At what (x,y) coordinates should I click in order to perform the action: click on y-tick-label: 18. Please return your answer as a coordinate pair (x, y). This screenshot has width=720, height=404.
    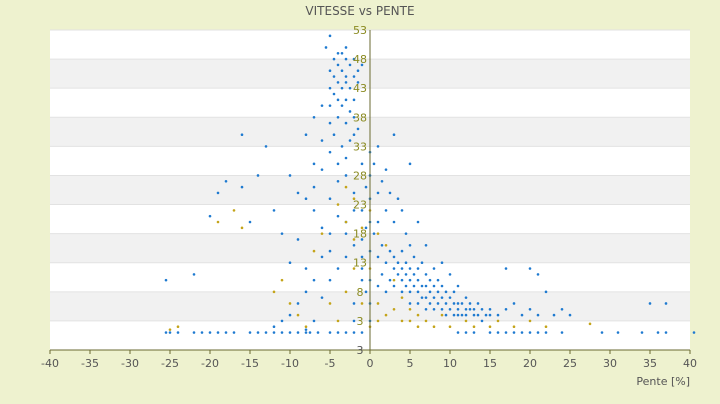
    Looking at the image, I should click on (360, 234).